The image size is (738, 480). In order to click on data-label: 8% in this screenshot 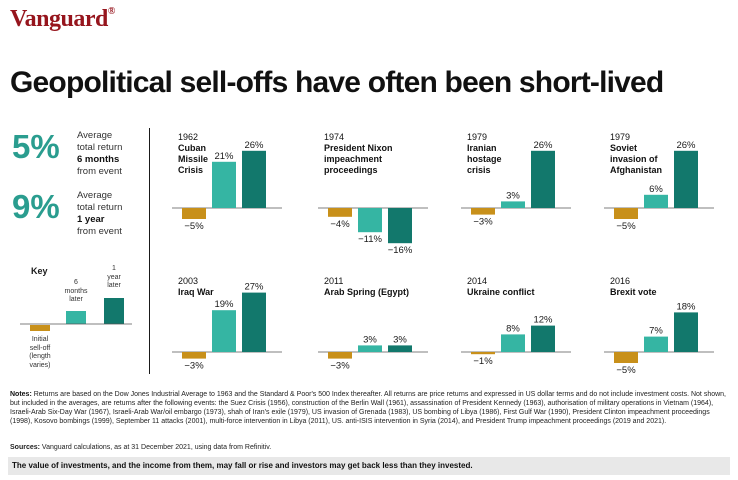, I will do `click(513, 328)`.